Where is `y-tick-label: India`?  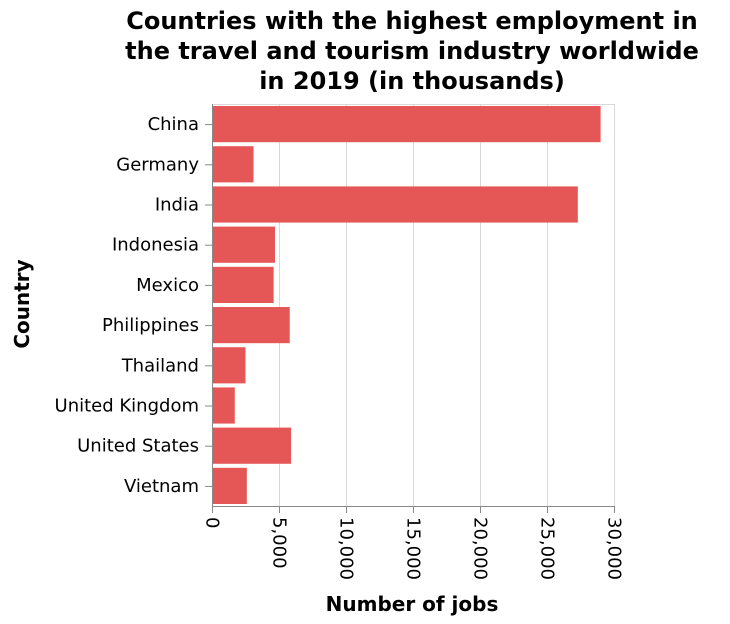 y-tick-label: India is located at coordinates (177, 205).